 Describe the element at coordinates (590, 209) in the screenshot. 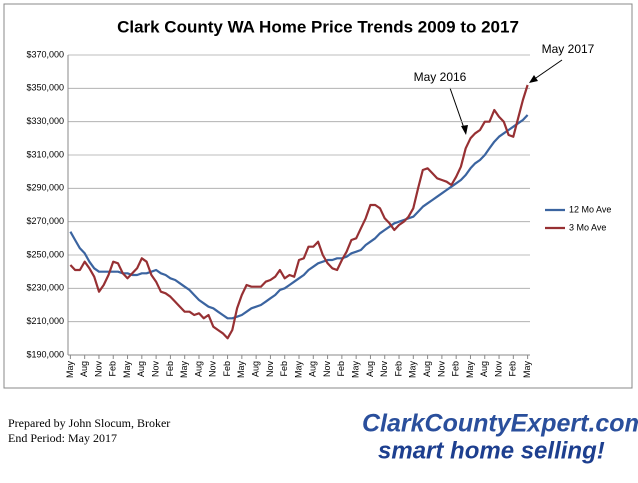

I see `legend-label: 12 Mo Ave` at that location.